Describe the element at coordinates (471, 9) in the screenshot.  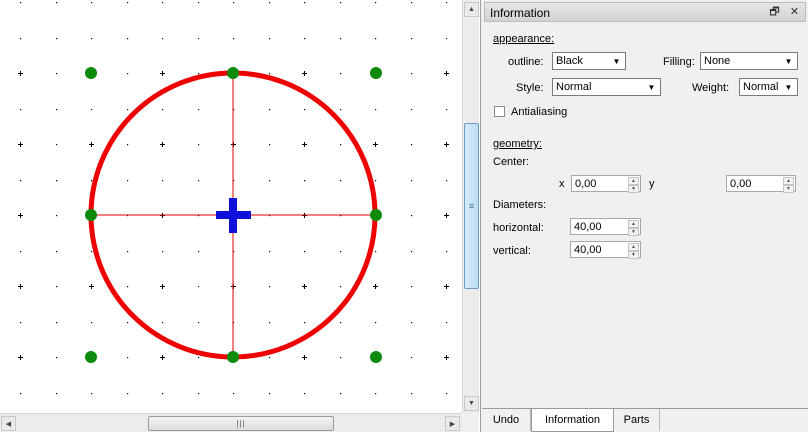
I see `scroll-up-button: ▲` at that location.